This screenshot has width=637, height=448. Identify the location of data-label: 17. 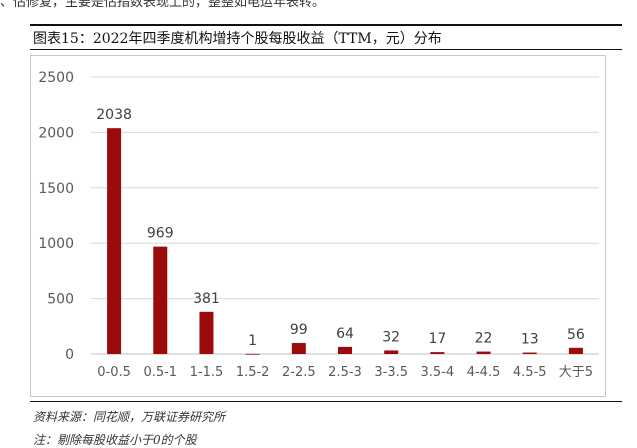
(437, 339).